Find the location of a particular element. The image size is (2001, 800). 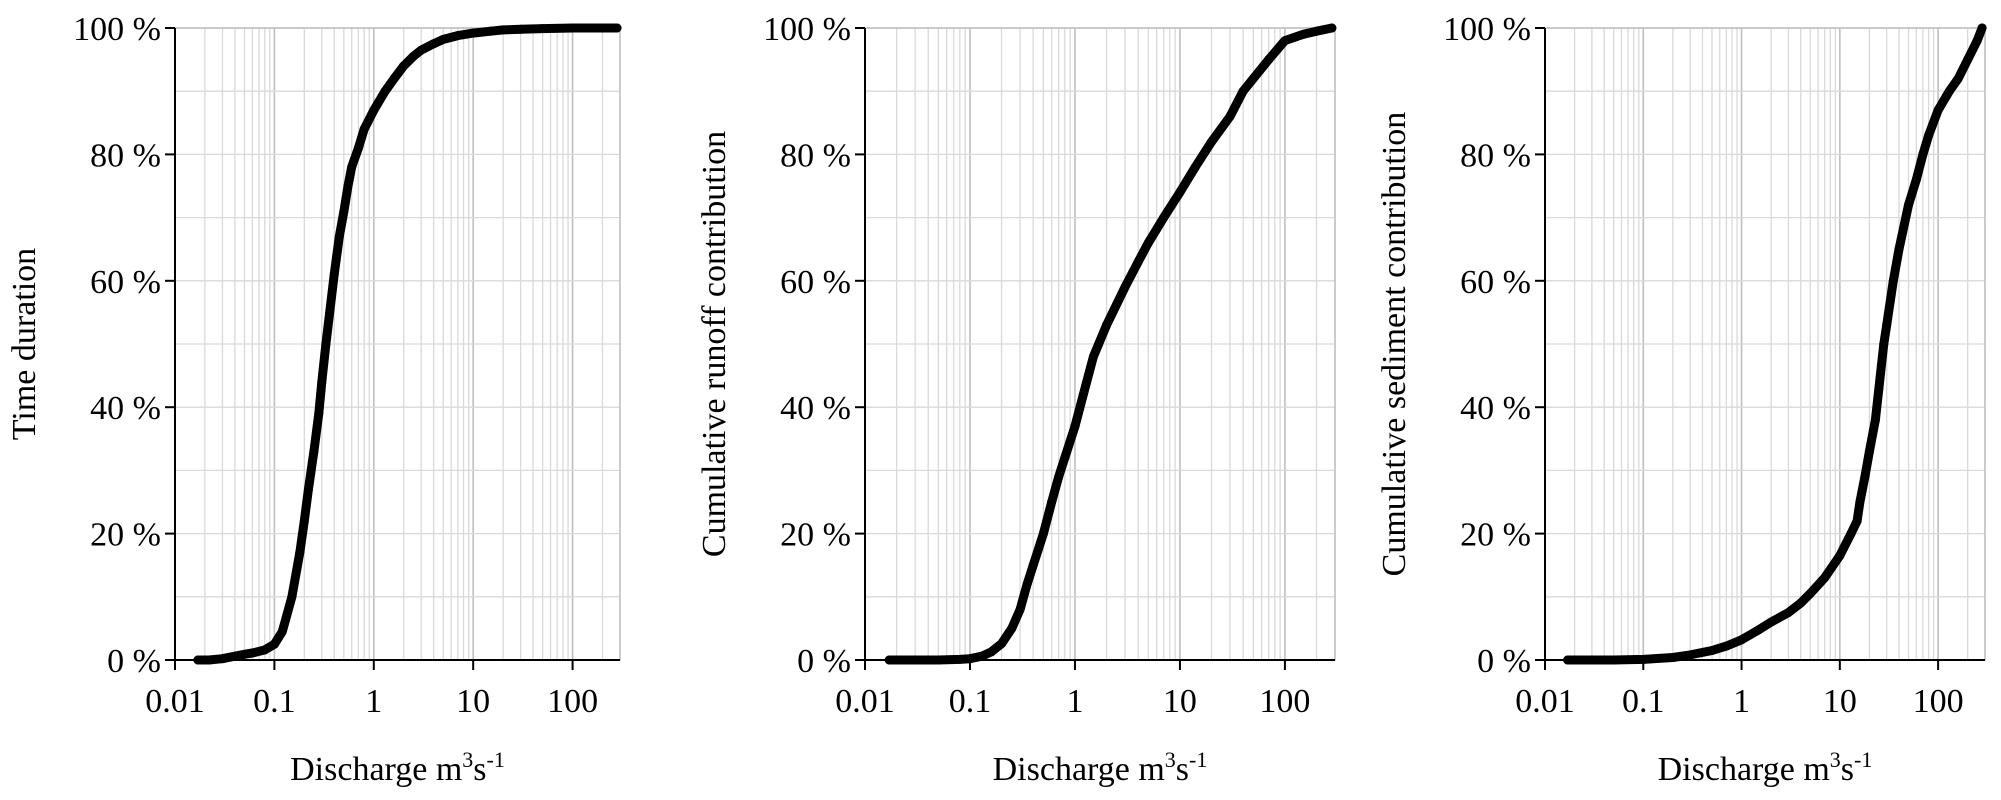

x-axis-title-text: Discharge m is located at coordinates (376, 769).